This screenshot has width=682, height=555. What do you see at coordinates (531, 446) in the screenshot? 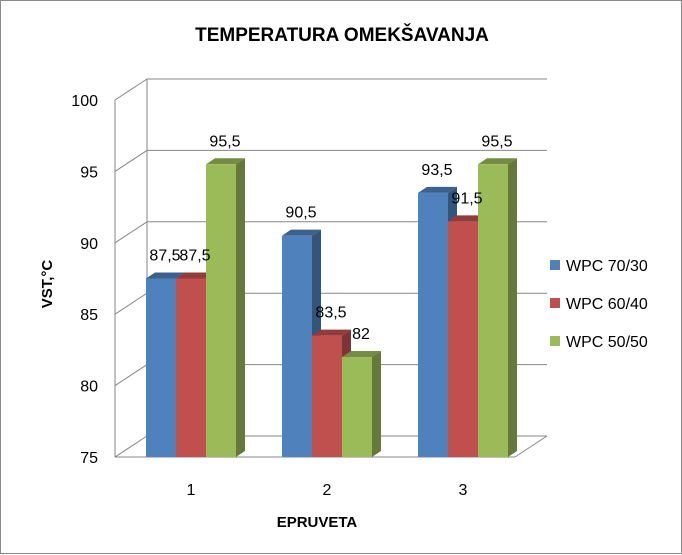
I see `floor-right-edge` at bounding box center [531, 446].